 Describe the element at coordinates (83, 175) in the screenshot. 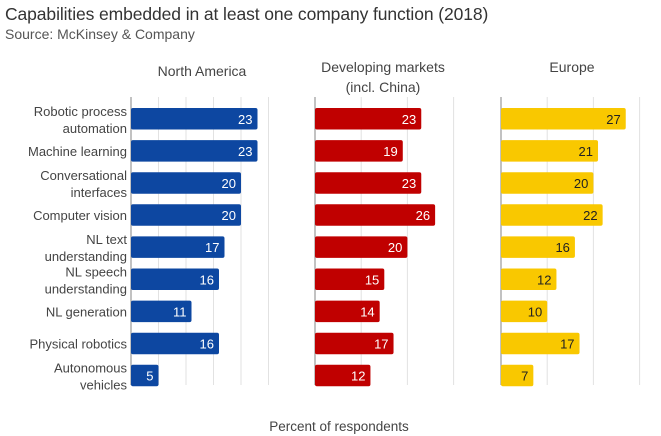

I see `category-label-line: Conversational` at that location.